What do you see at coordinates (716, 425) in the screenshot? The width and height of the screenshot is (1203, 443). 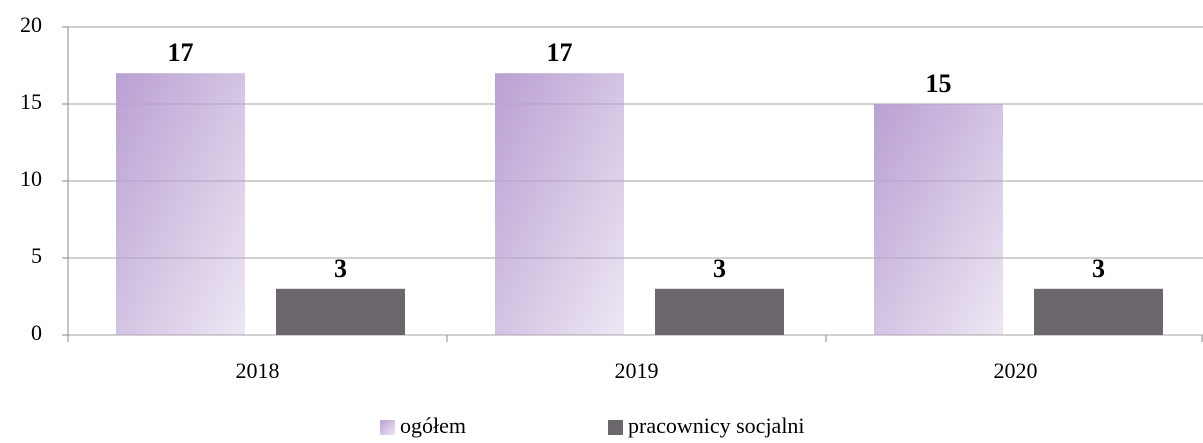 I see `legend-label: pracownicy socjalni` at bounding box center [716, 425].